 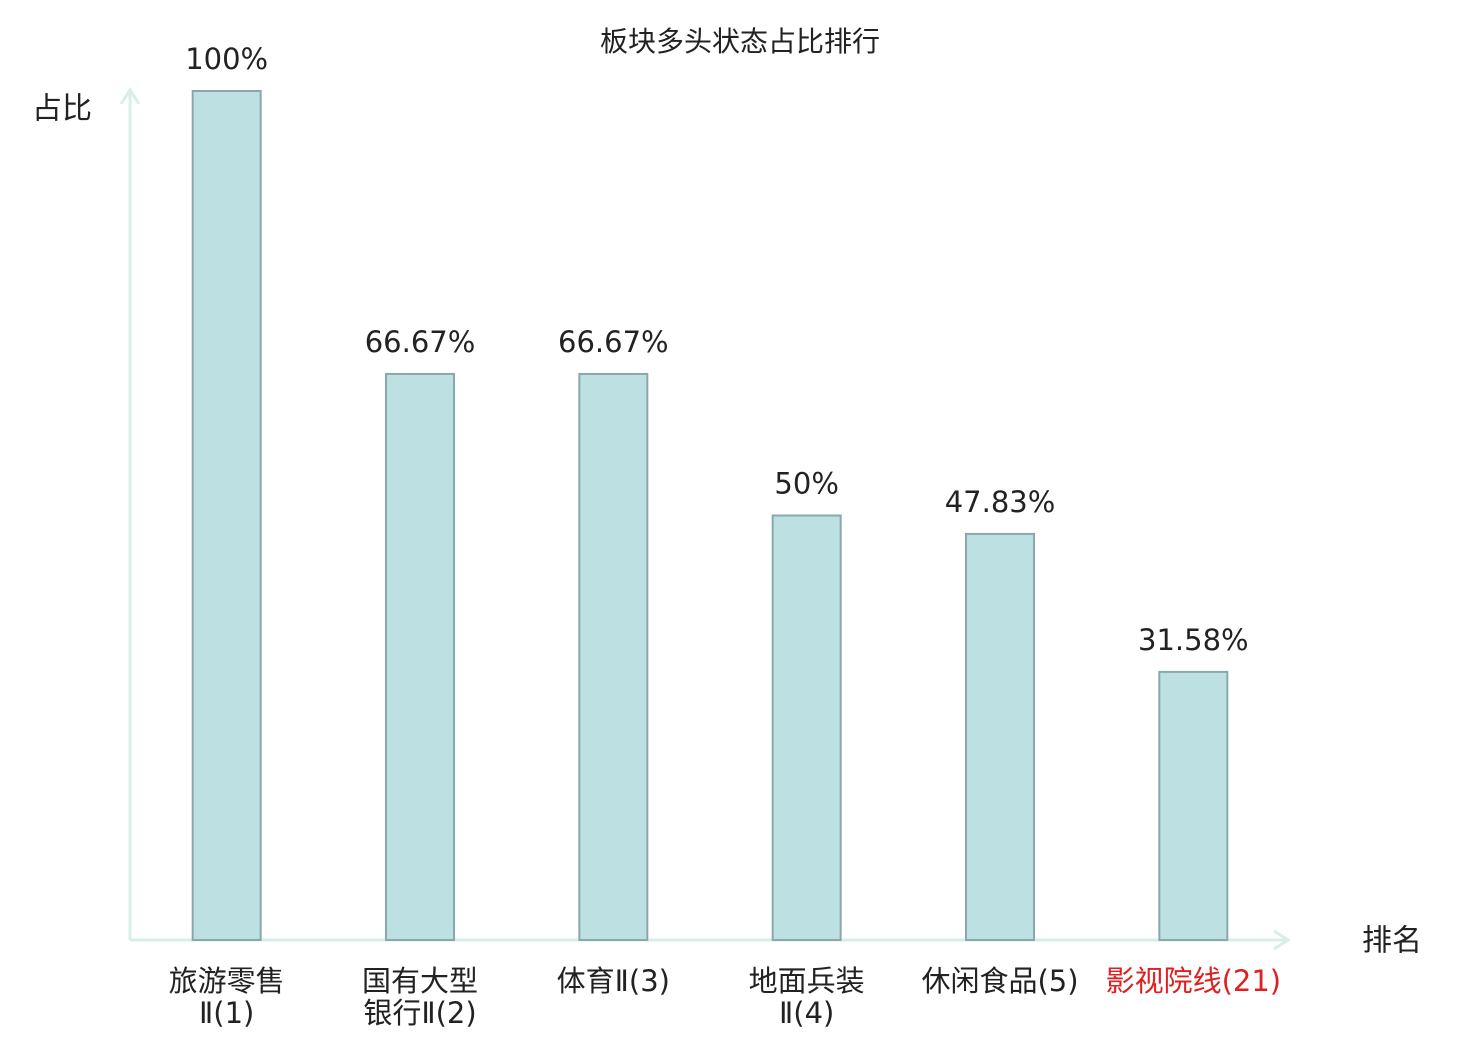 What do you see at coordinates (1000, 502) in the screenshot?
I see `value-label: 47.83%` at bounding box center [1000, 502].